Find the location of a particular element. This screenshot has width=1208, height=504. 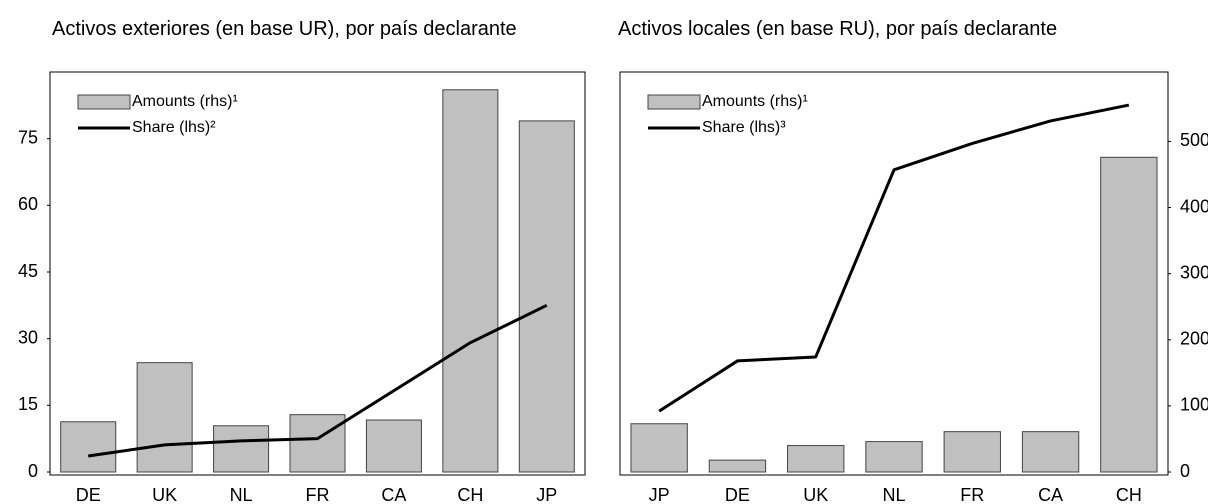

y-tick-label: 45 is located at coordinates (28, 271).